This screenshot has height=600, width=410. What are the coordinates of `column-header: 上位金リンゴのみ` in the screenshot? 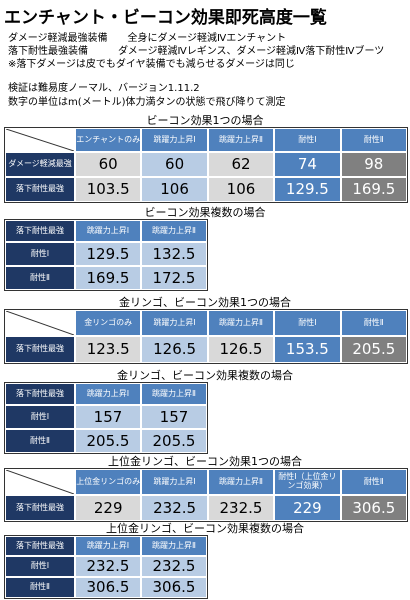 It's located at (108, 482).